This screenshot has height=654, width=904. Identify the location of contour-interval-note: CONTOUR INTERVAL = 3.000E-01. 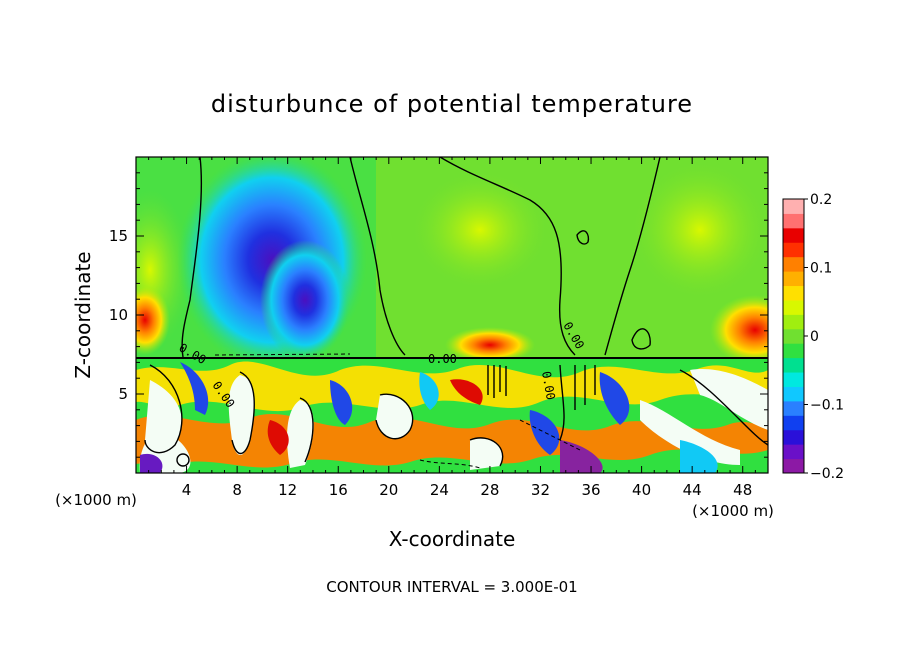
(451, 587).